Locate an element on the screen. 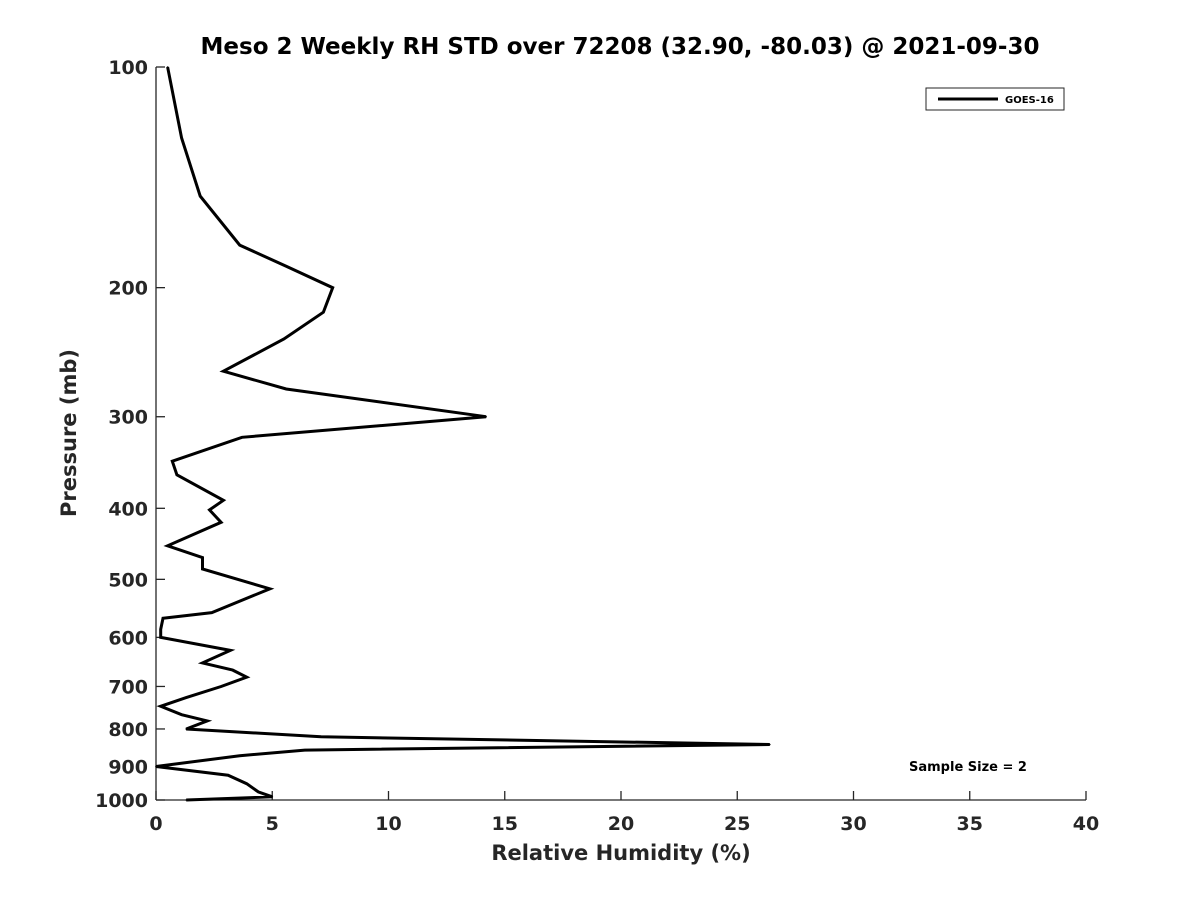 This screenshot has width=1200, height=900. y-tick-label: 200 is located at coordinates (128, 289).